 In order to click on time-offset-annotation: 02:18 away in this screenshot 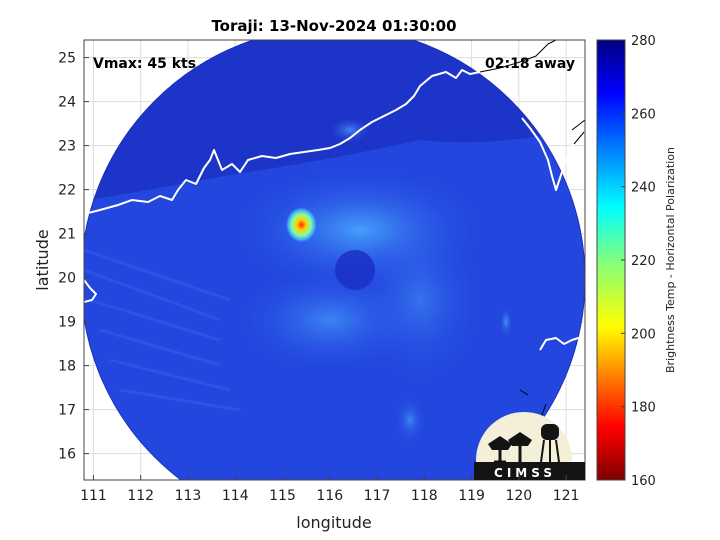, I will do `click(530, 64)`.